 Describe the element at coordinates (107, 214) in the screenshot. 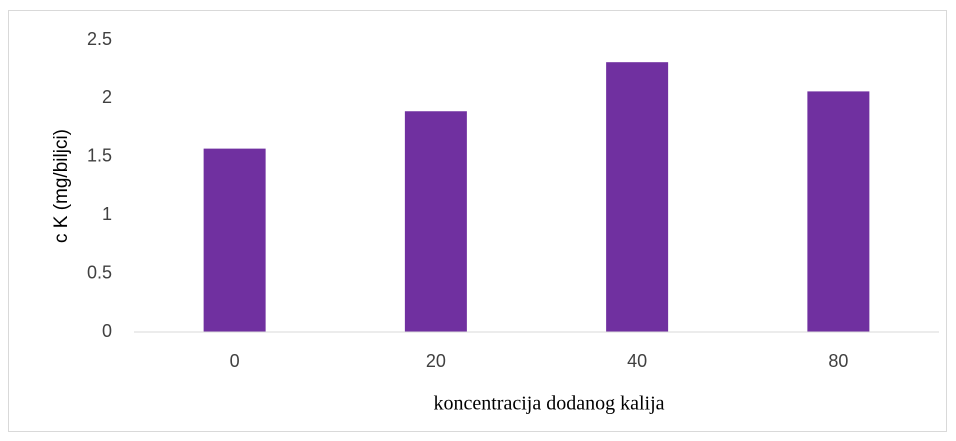

I see `y-tick-label: 1` at that location.